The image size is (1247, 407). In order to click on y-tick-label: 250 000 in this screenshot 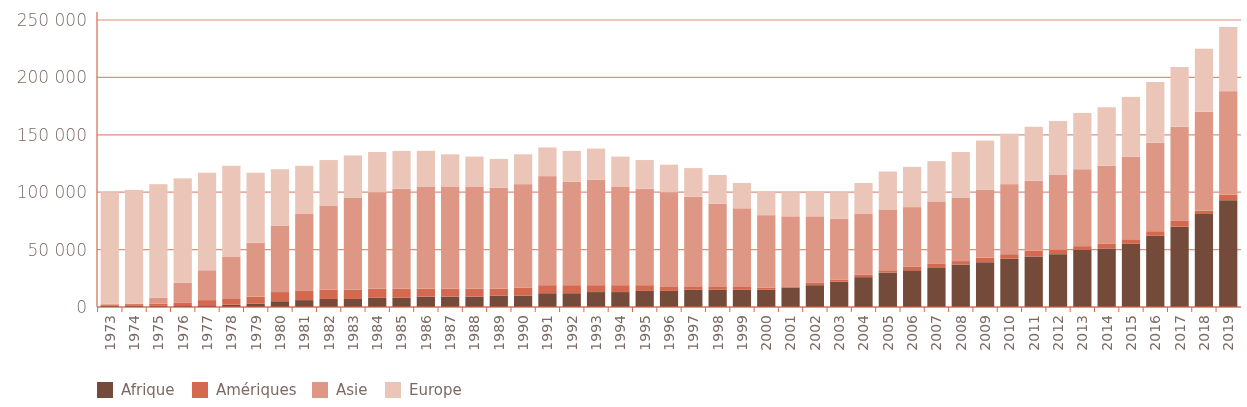, I will do `click(51, 19)`.